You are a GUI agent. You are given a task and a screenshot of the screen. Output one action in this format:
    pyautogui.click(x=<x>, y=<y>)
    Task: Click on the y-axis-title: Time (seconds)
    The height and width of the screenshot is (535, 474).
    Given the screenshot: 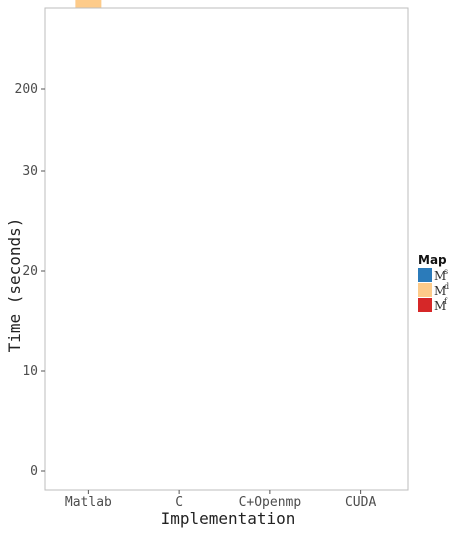 What is the action you would take?
    pyautogui.click(x=14, y=285)
    